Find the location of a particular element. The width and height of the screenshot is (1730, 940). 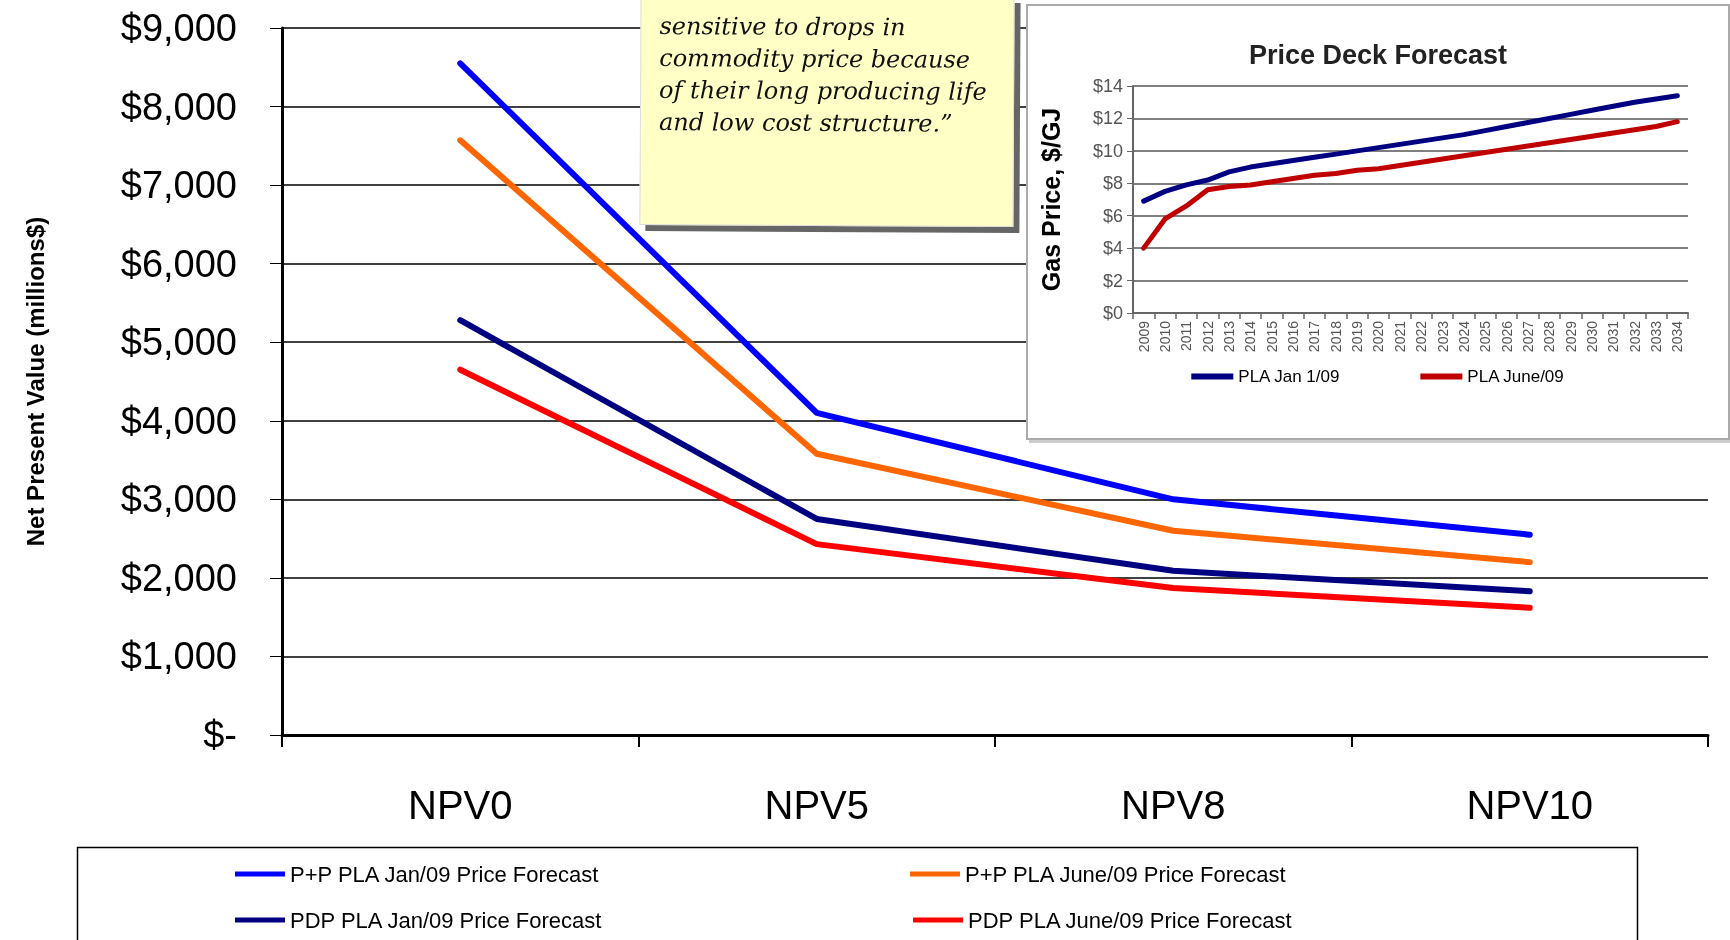

y-tick-label: $8 is located at coordinates (1112, 183).